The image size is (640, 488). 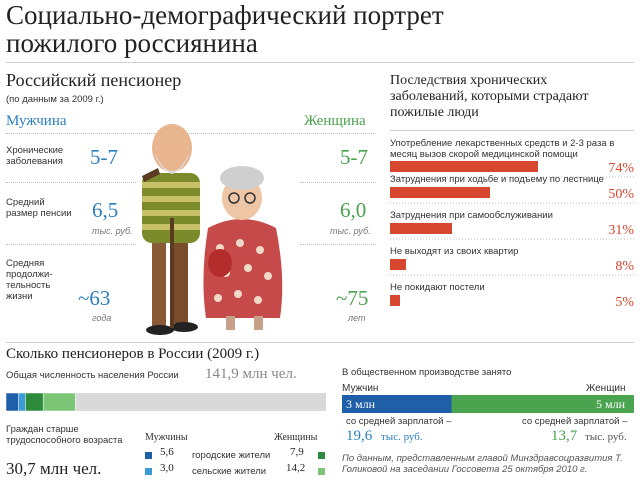 What do you see at coordinates (29, 280) in the screenshot?
I see `row-lifespan-label: Средняя продолжи-тельность жизни` at bounding box center [29, 280].